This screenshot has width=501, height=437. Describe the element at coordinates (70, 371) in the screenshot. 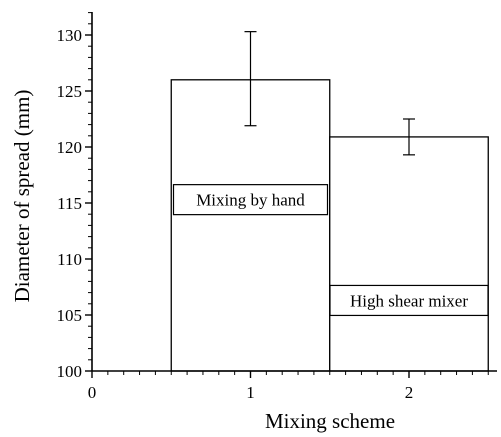

I see `y-tick-label: 100` at that location.